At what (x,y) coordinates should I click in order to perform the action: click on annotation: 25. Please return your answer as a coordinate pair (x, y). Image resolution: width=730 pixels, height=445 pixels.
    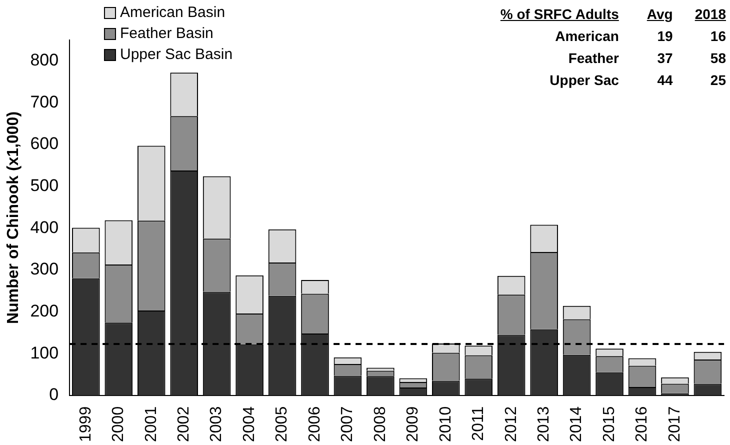
    Looking at the image, I should click on (717, 80).